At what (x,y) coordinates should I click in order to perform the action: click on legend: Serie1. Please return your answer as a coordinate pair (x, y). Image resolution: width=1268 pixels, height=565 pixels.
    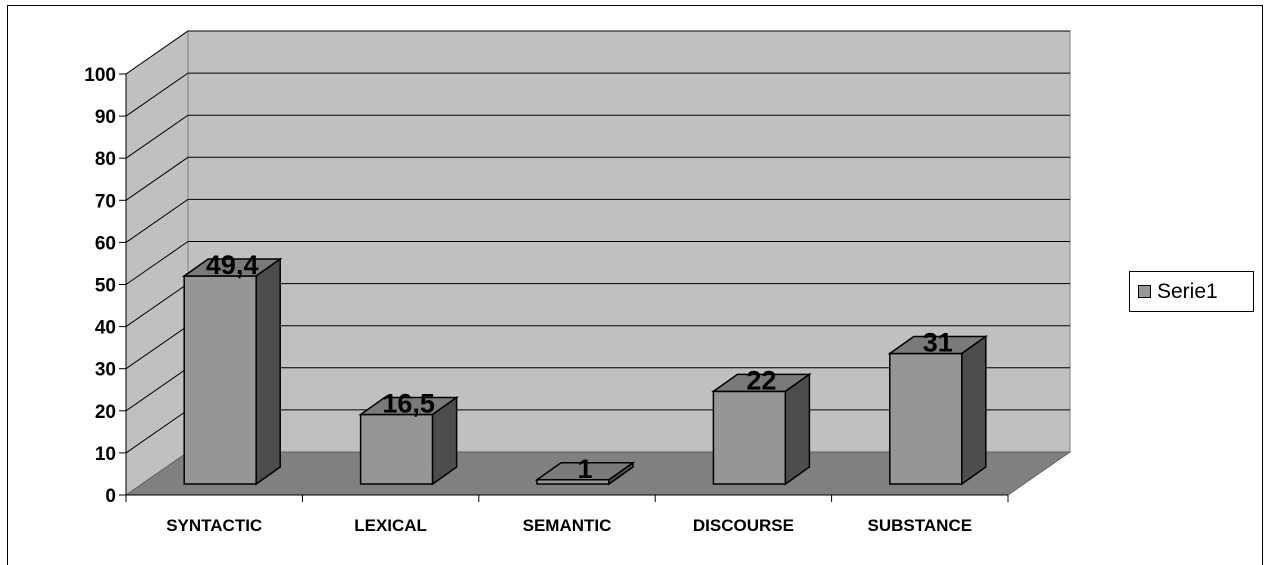
    Looking at the image, I should click on (1191, 291).